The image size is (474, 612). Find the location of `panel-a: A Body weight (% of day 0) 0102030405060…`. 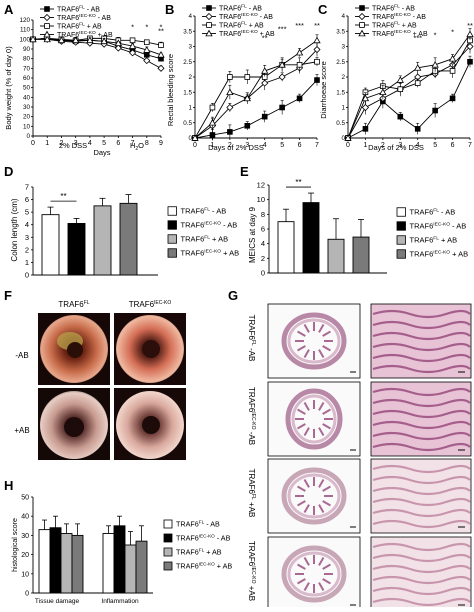

panel-a: A Body weight (% of day 0) 0102030405060… is located at coordinates (84, 79).